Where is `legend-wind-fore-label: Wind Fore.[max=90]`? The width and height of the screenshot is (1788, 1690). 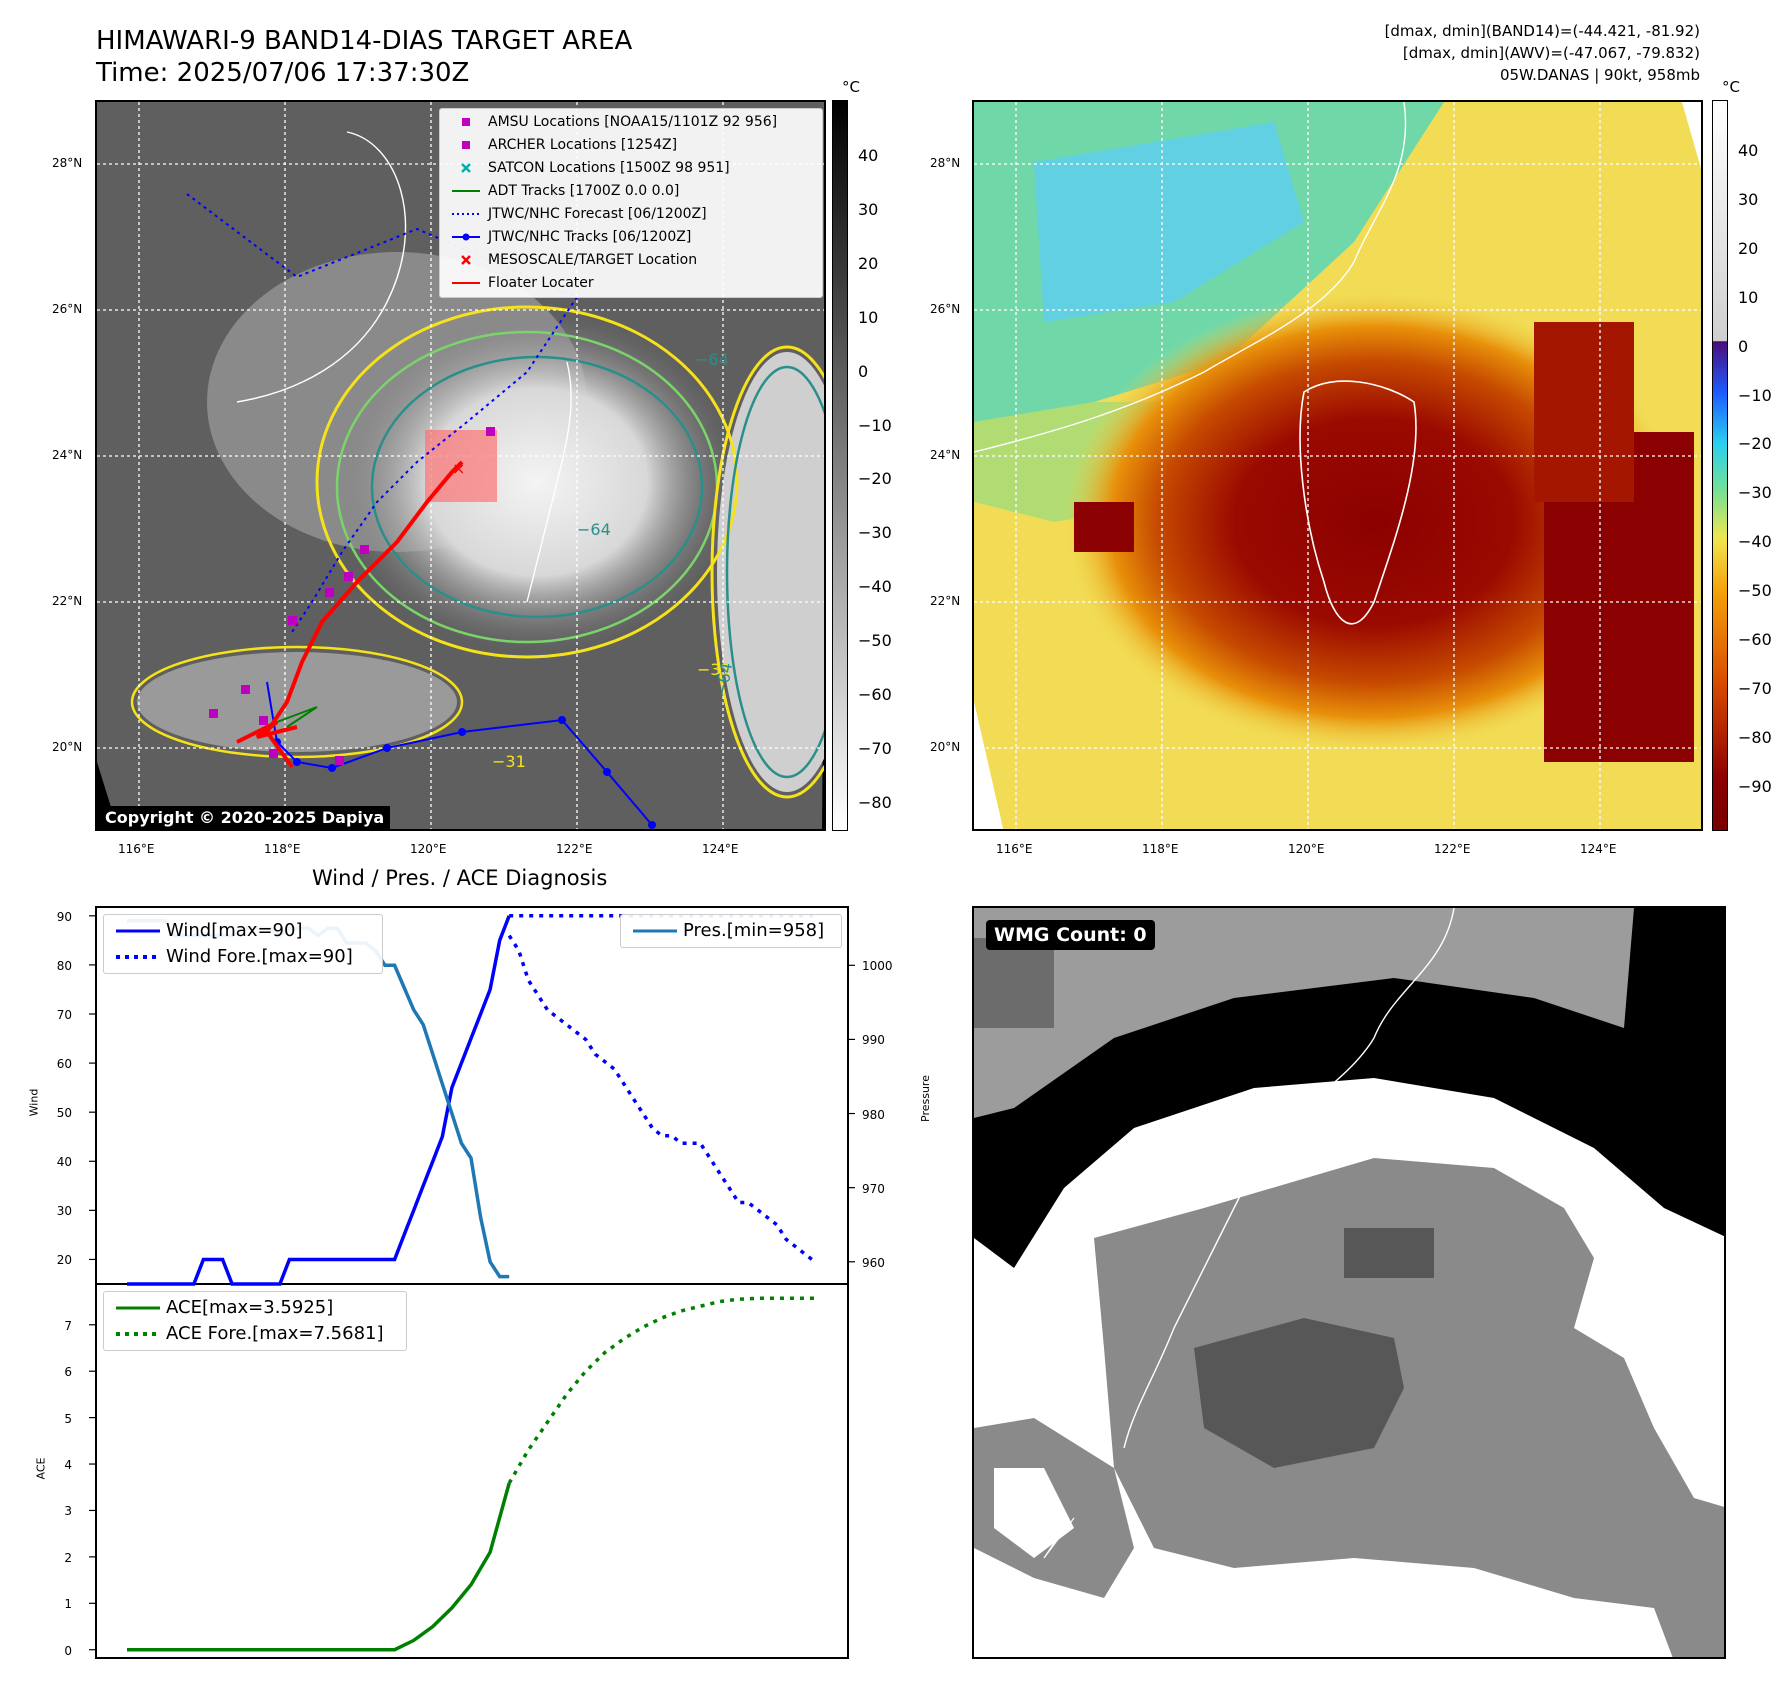
legend-wind-fore-label: Wind Fore.[max=90] is located at coordinates (259, 956).